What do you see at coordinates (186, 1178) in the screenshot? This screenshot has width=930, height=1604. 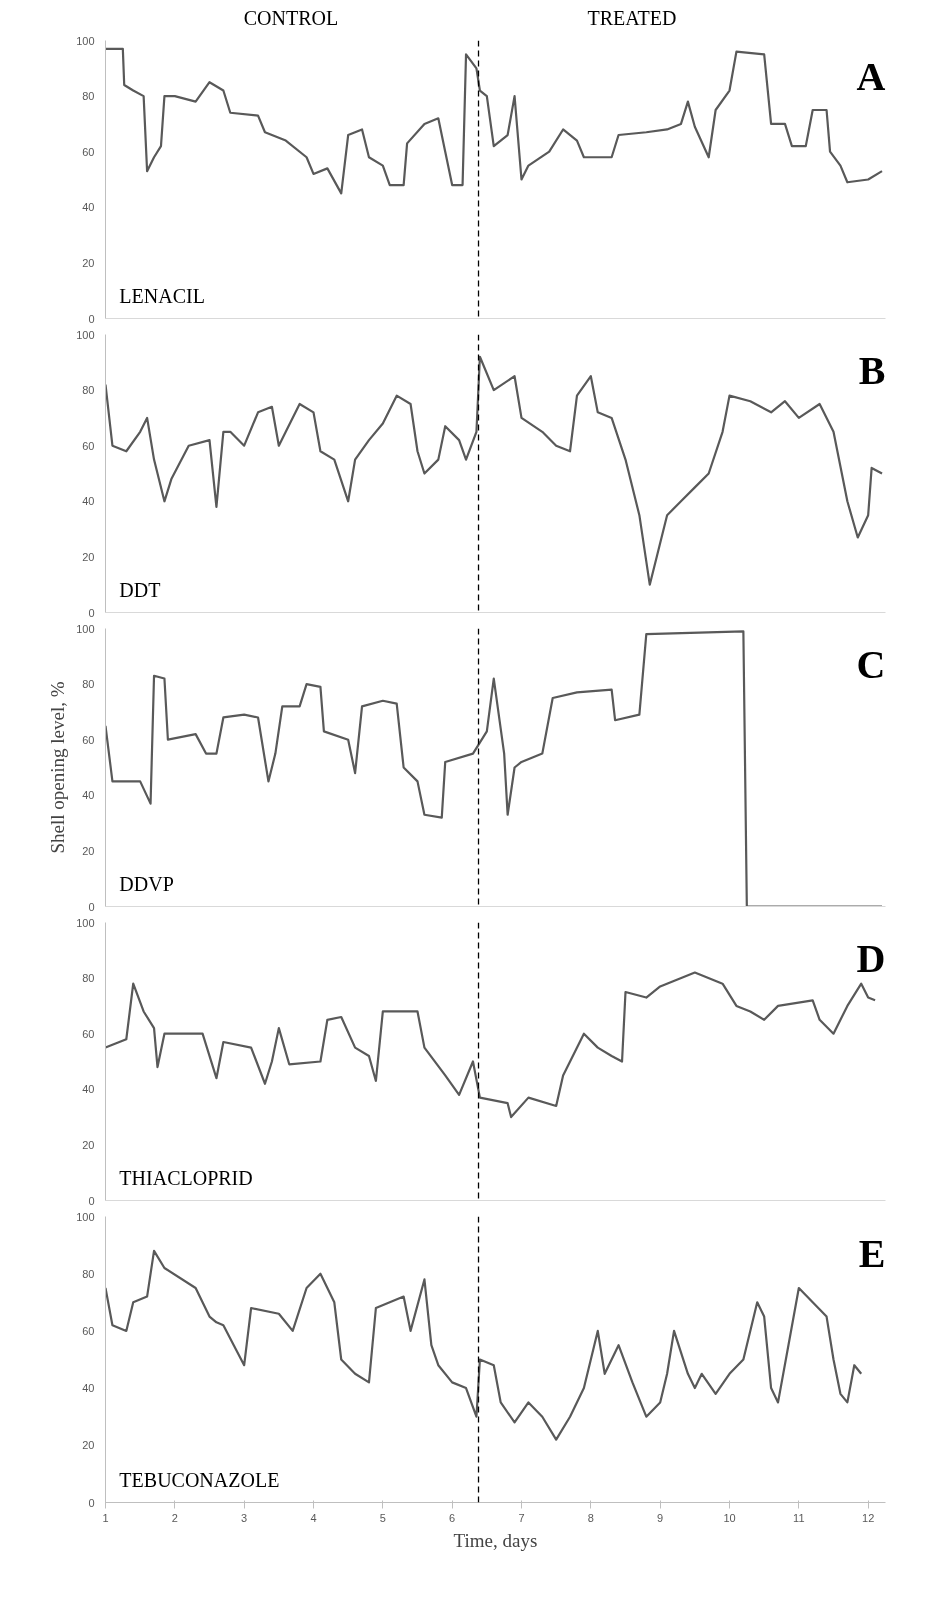 I see `annotation: THIACLOPRID` at bounding box center [186, 1178].